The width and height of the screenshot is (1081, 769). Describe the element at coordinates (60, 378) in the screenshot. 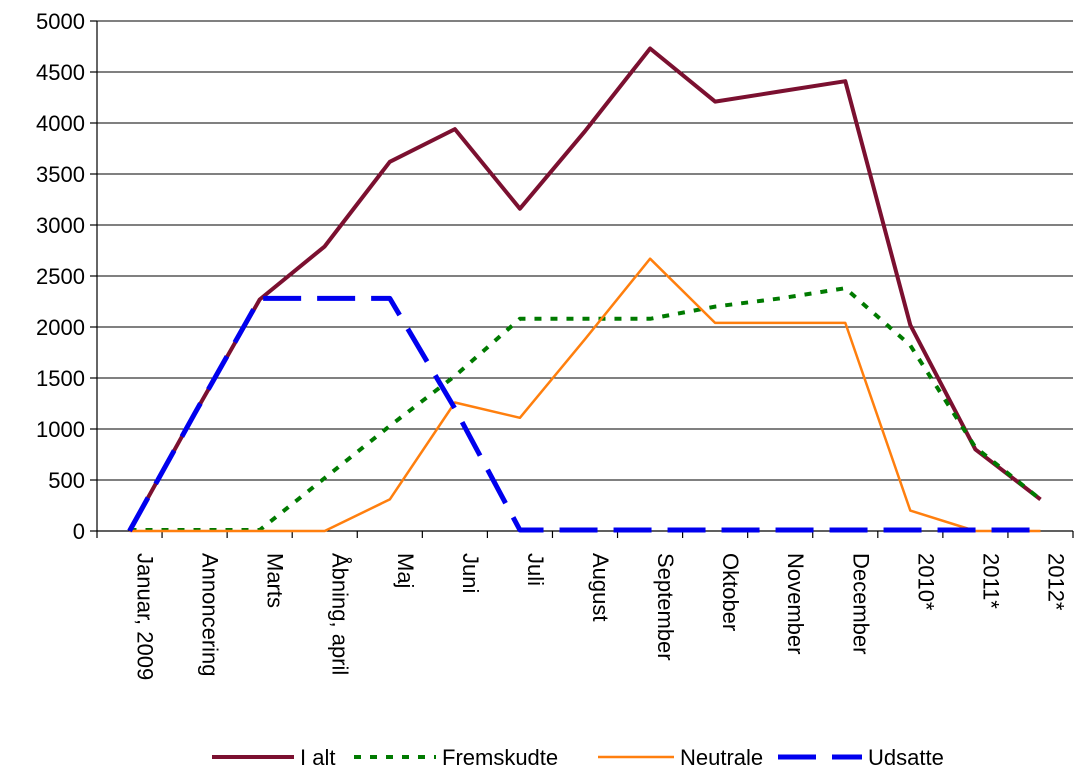

I see `y-tick-label: 1500` at that location.